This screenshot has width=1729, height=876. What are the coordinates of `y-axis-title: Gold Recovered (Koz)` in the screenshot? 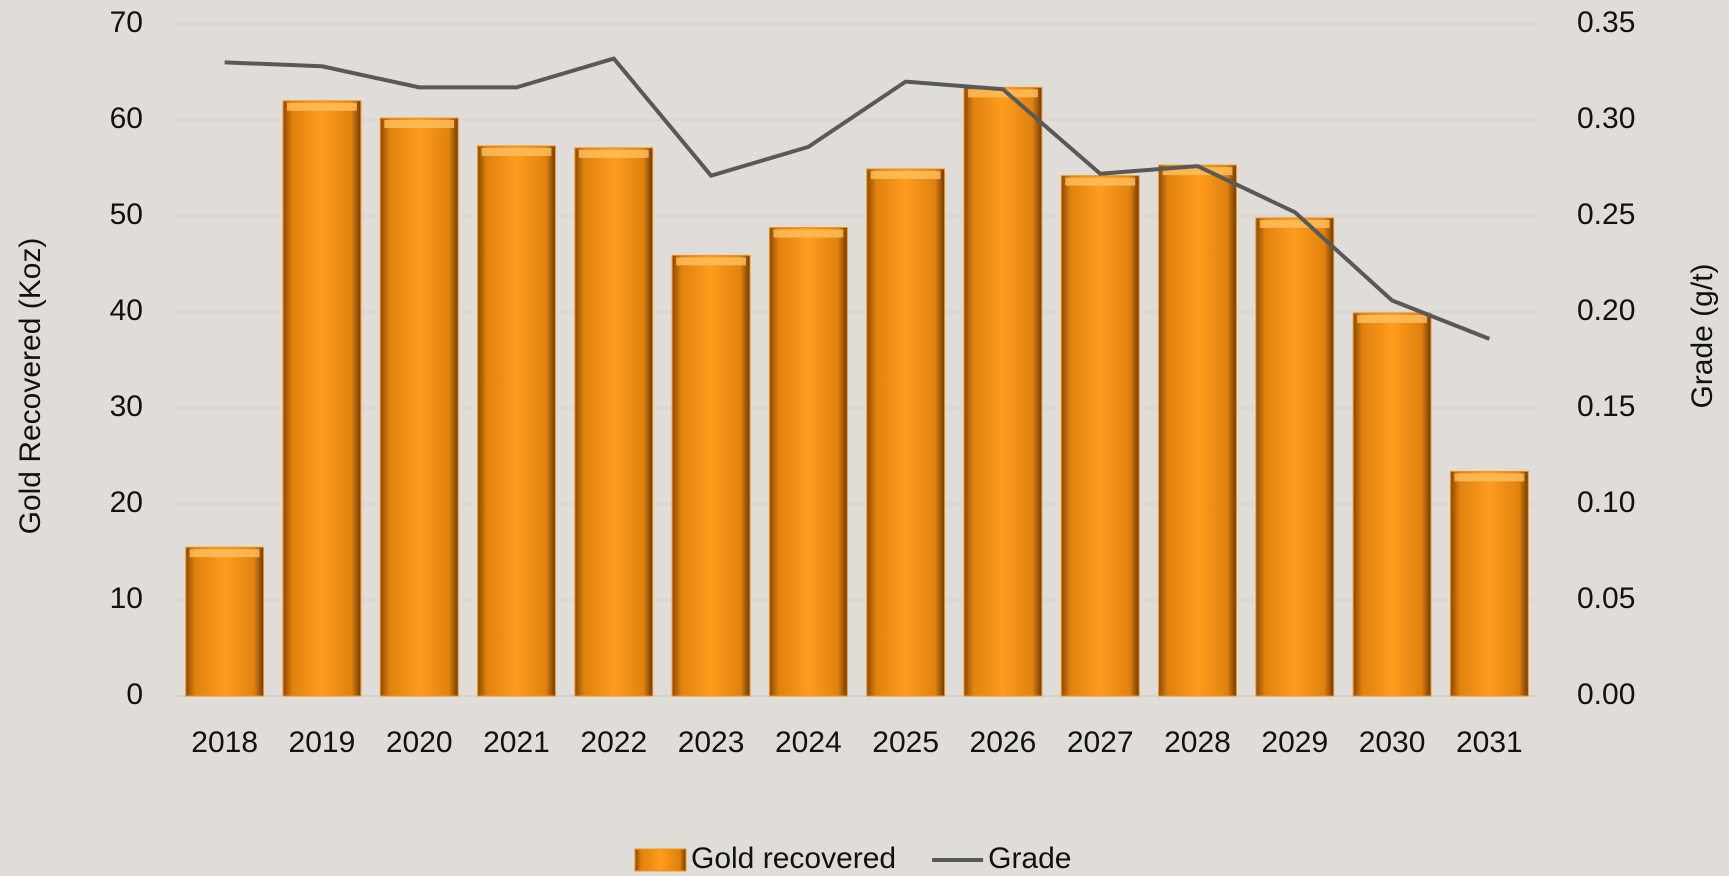 It's located at (30, 386).